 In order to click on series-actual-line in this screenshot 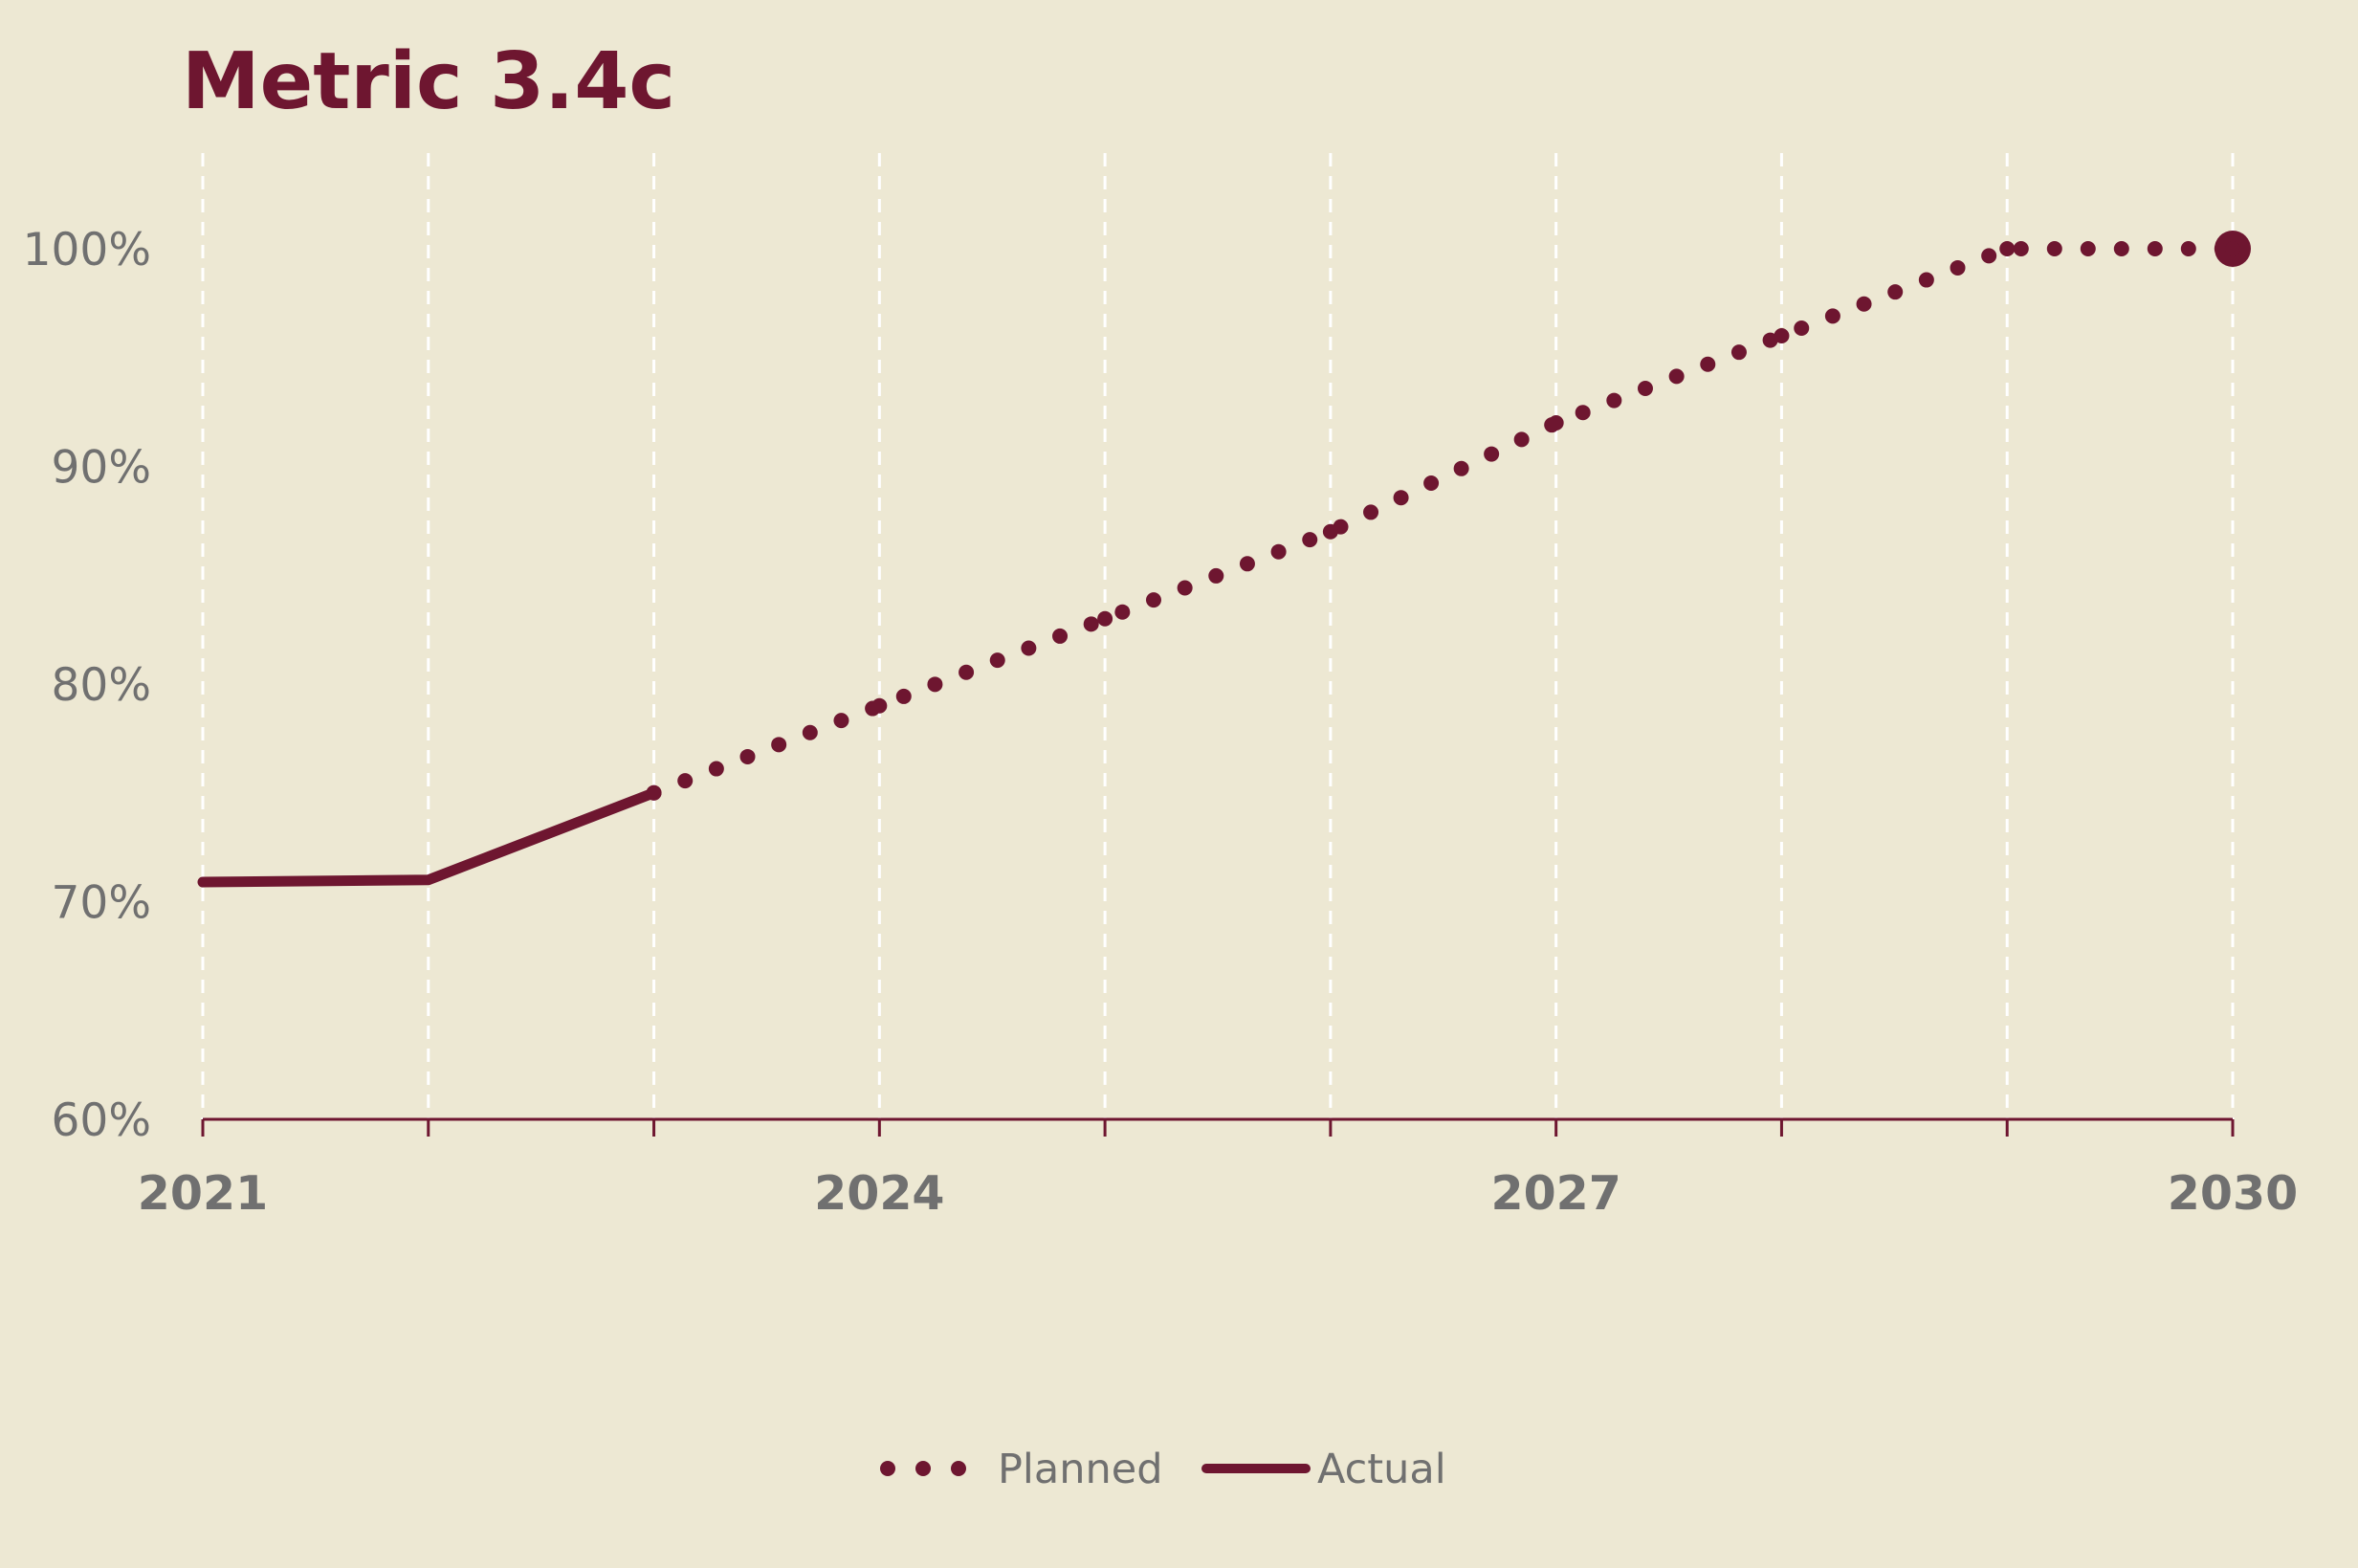, I will do `click(428, 837)`.